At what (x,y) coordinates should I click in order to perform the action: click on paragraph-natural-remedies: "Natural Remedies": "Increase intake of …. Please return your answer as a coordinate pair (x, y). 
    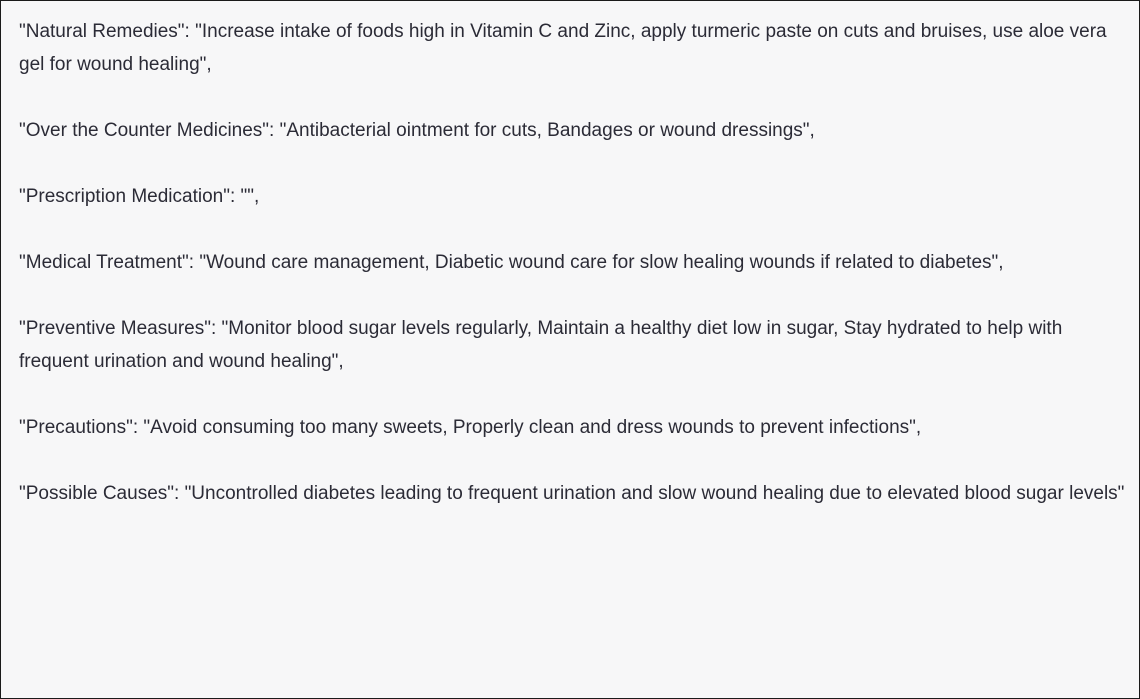
    Looking at the image, I should click on (563, 48).